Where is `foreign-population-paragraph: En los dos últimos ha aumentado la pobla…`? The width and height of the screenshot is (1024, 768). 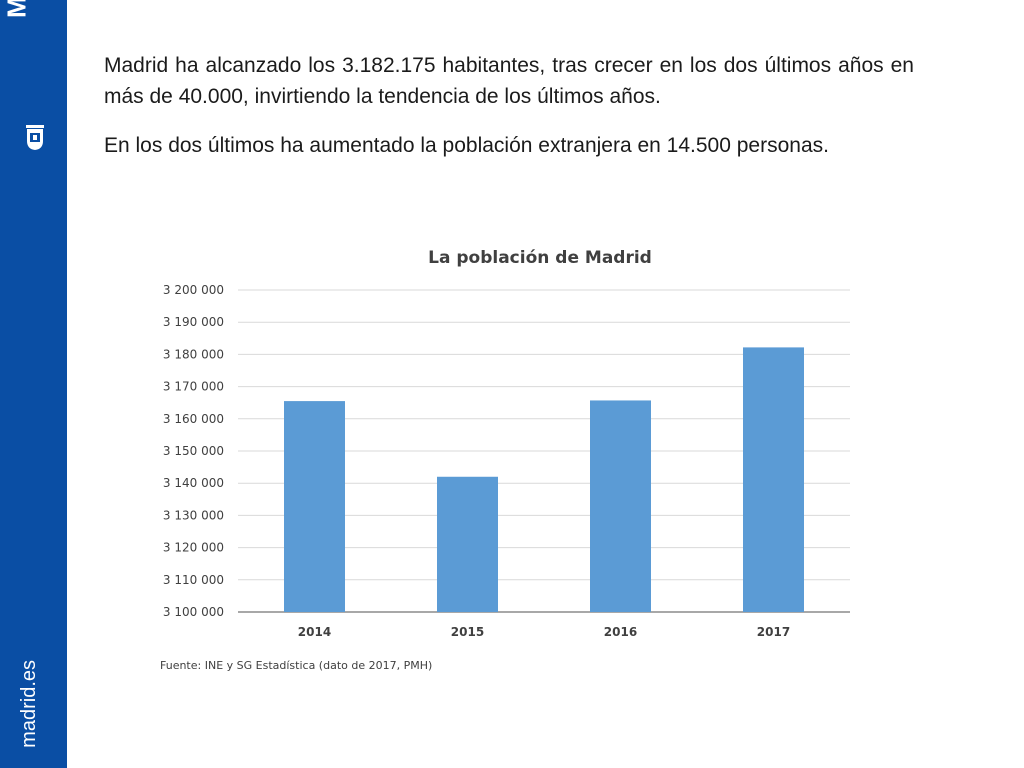
foreign-population-paragraph: En los dos últimos ha aumentado la pobla… is located at coordinates (466, 145).